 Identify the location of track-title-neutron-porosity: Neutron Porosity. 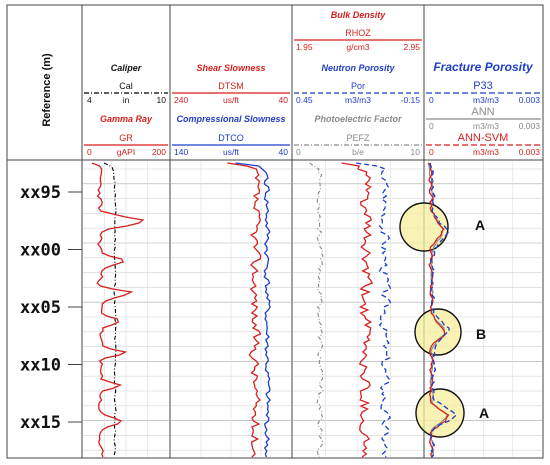
(358, 68).